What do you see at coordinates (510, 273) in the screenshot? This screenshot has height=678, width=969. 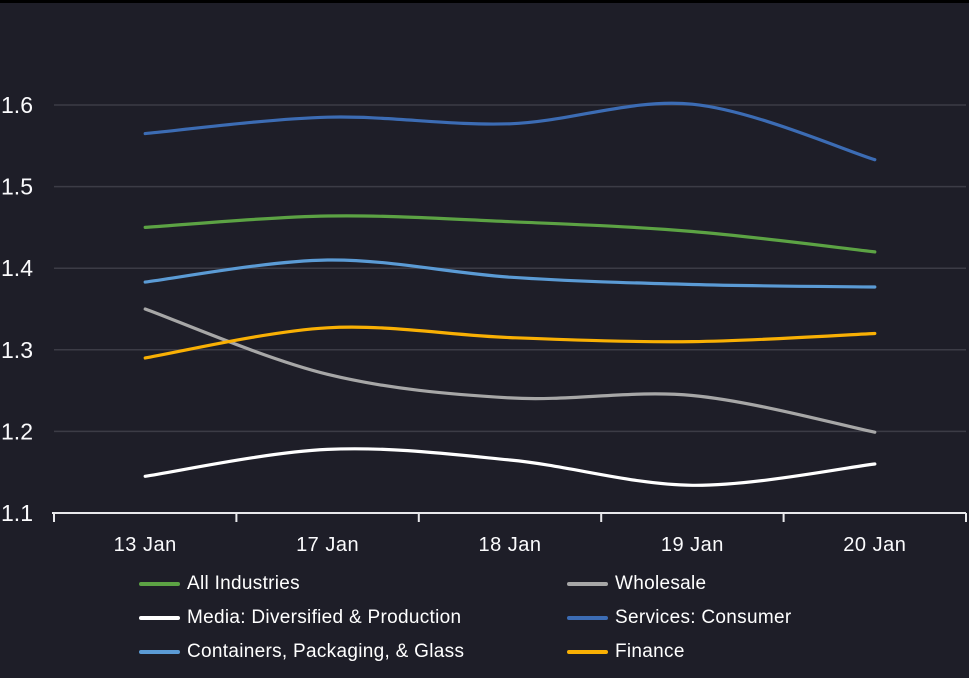 I see `series-line-containers-packaging-glass` at bounding box center [510, 273].